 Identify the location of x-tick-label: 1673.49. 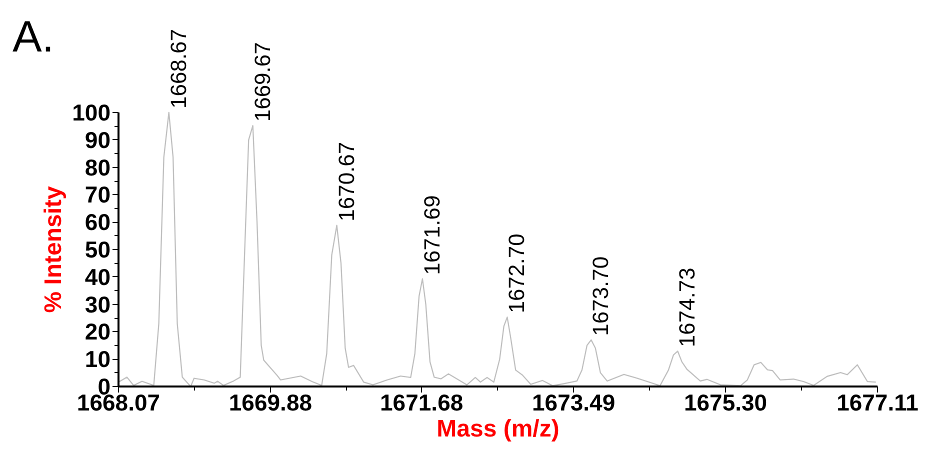
(574, 403).